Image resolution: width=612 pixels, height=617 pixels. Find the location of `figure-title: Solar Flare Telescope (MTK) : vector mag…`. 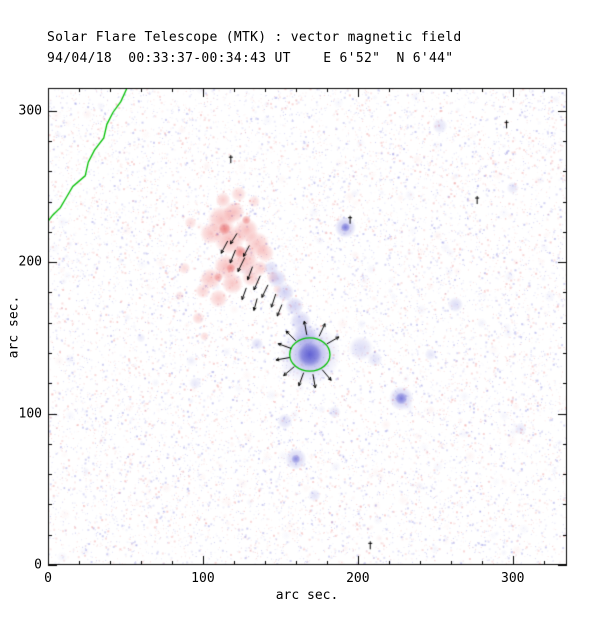

figure-title: Solar Flare Telescope (MTK) : vector mag… is located at coordinates (254, 37).